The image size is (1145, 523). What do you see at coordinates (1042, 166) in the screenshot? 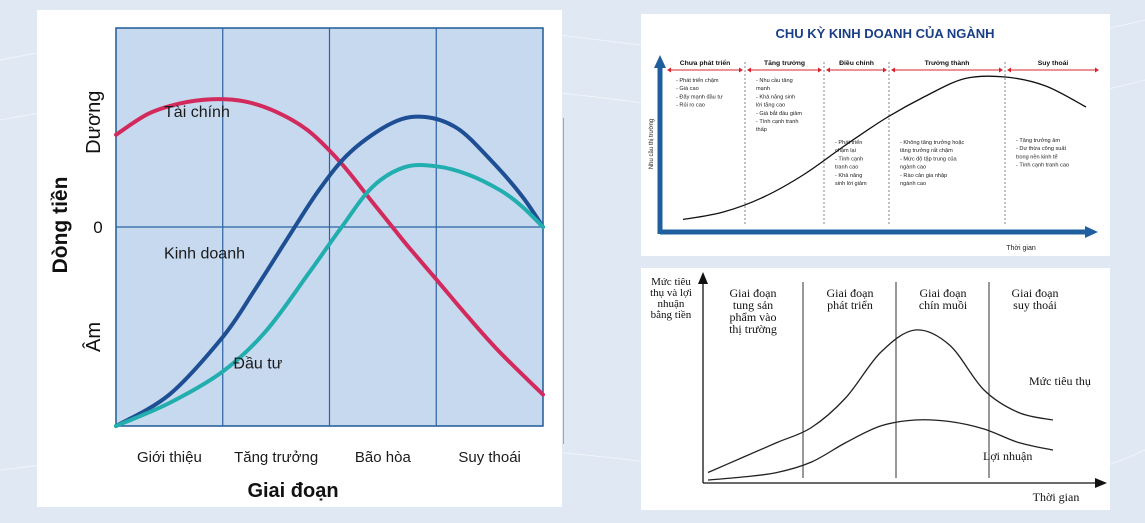
I see `phase-note: - Tính cạnh tranh cao` at bounding box center [1042, 166].